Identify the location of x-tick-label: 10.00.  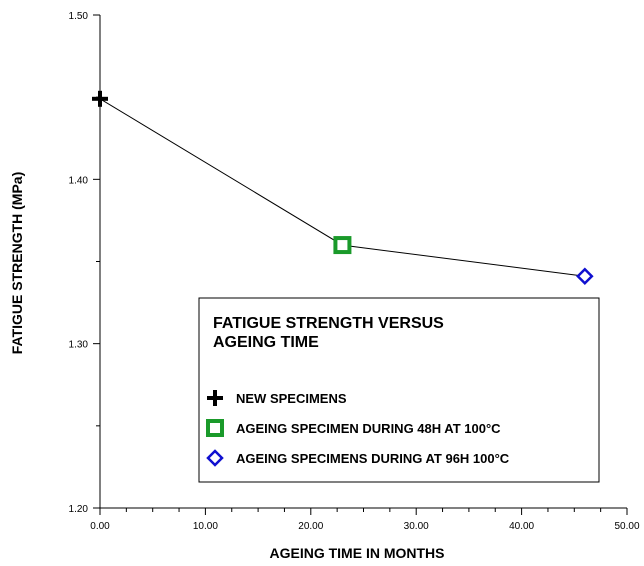
(205, 526).